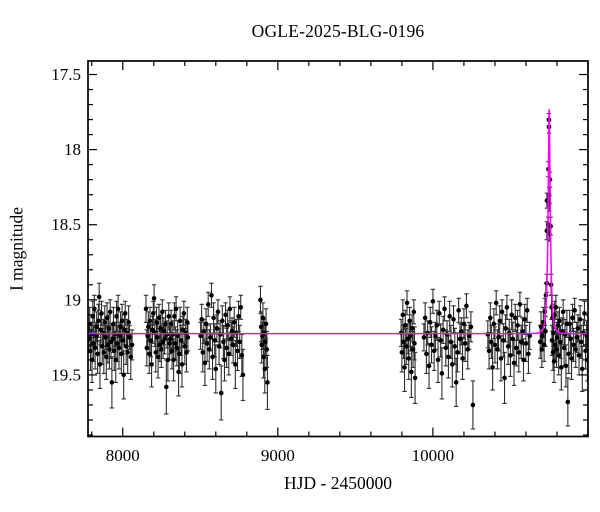 This screenshot has width=600, height=512. What do you see at coordinates (72, 299) in the screenshot?
I see `y-tick-label: 19` at bounding box center [72, 299].